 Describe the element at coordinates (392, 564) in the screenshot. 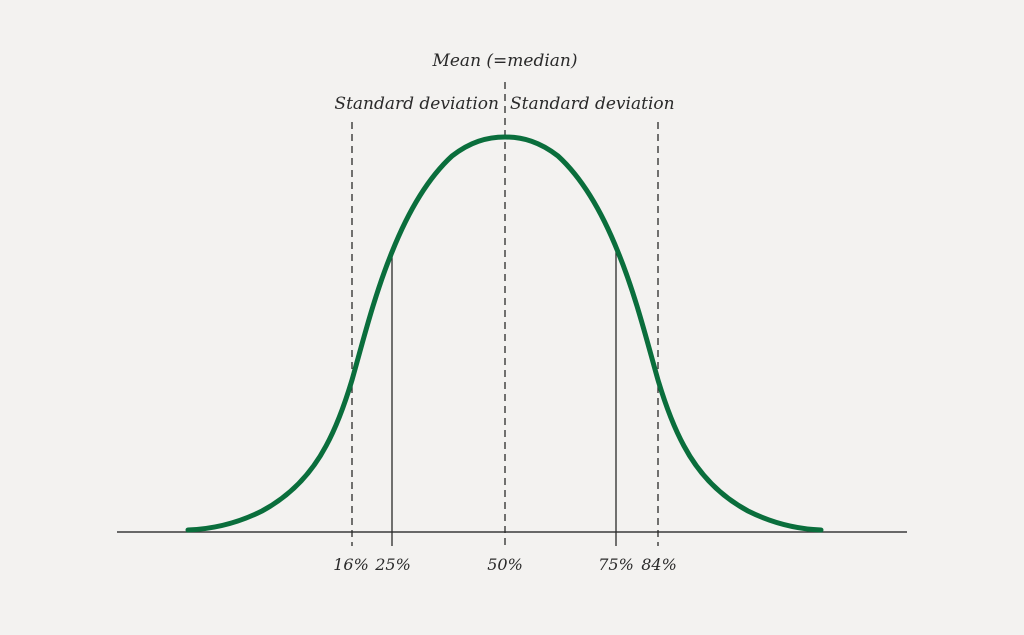

I see `tick-label-25: 25%` at that location.